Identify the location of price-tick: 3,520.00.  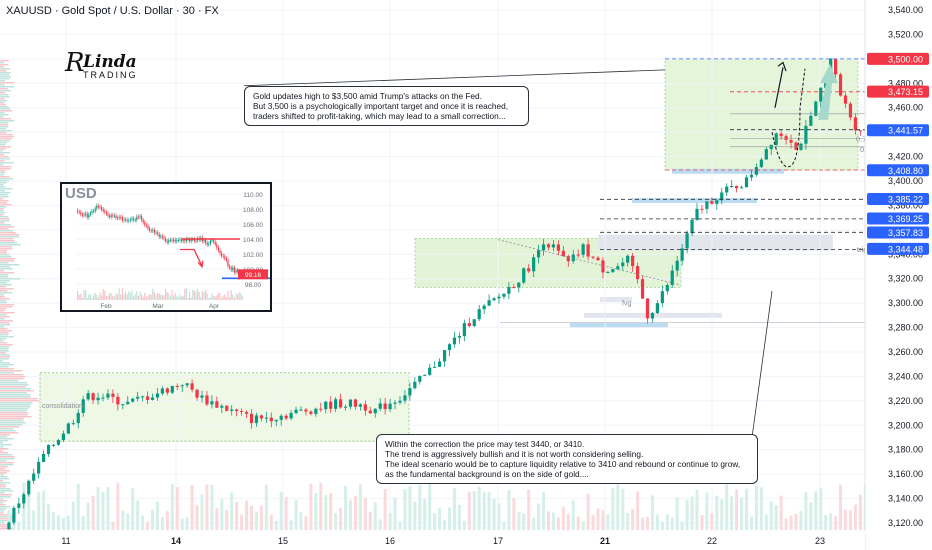
(905, 34).